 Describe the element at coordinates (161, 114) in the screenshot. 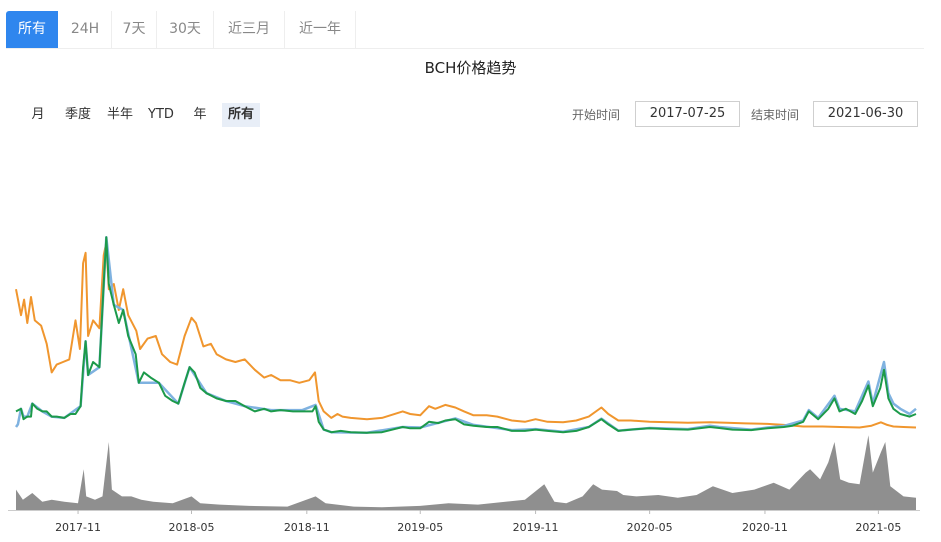

I see `range-ytd-button: YTD` at that location.